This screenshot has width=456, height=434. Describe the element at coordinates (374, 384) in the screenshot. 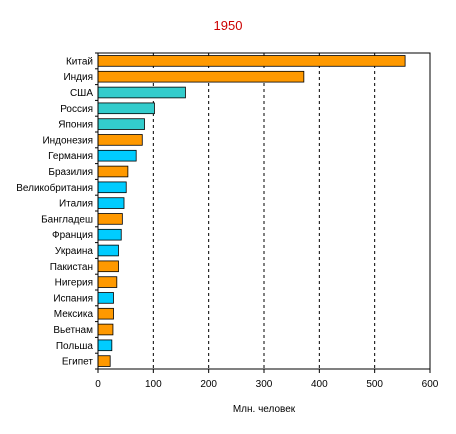

I see `x-tick-label: 500` at that location.